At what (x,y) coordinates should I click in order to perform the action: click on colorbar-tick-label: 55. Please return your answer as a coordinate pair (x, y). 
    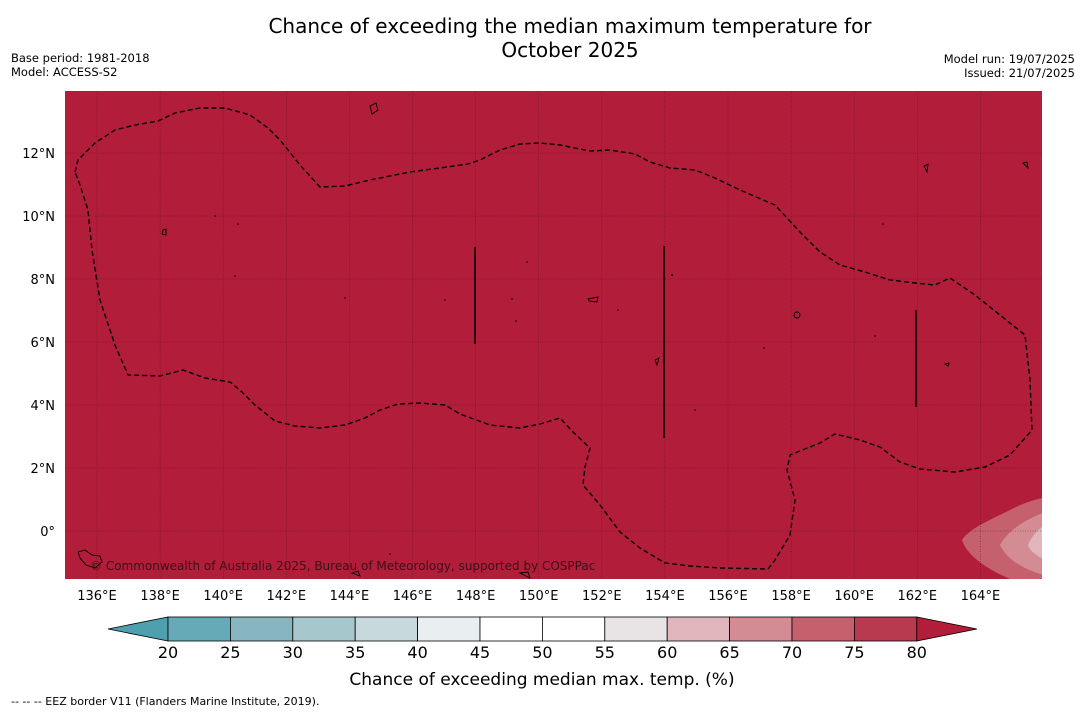
    Looking at the image, I should click on (605, 652).